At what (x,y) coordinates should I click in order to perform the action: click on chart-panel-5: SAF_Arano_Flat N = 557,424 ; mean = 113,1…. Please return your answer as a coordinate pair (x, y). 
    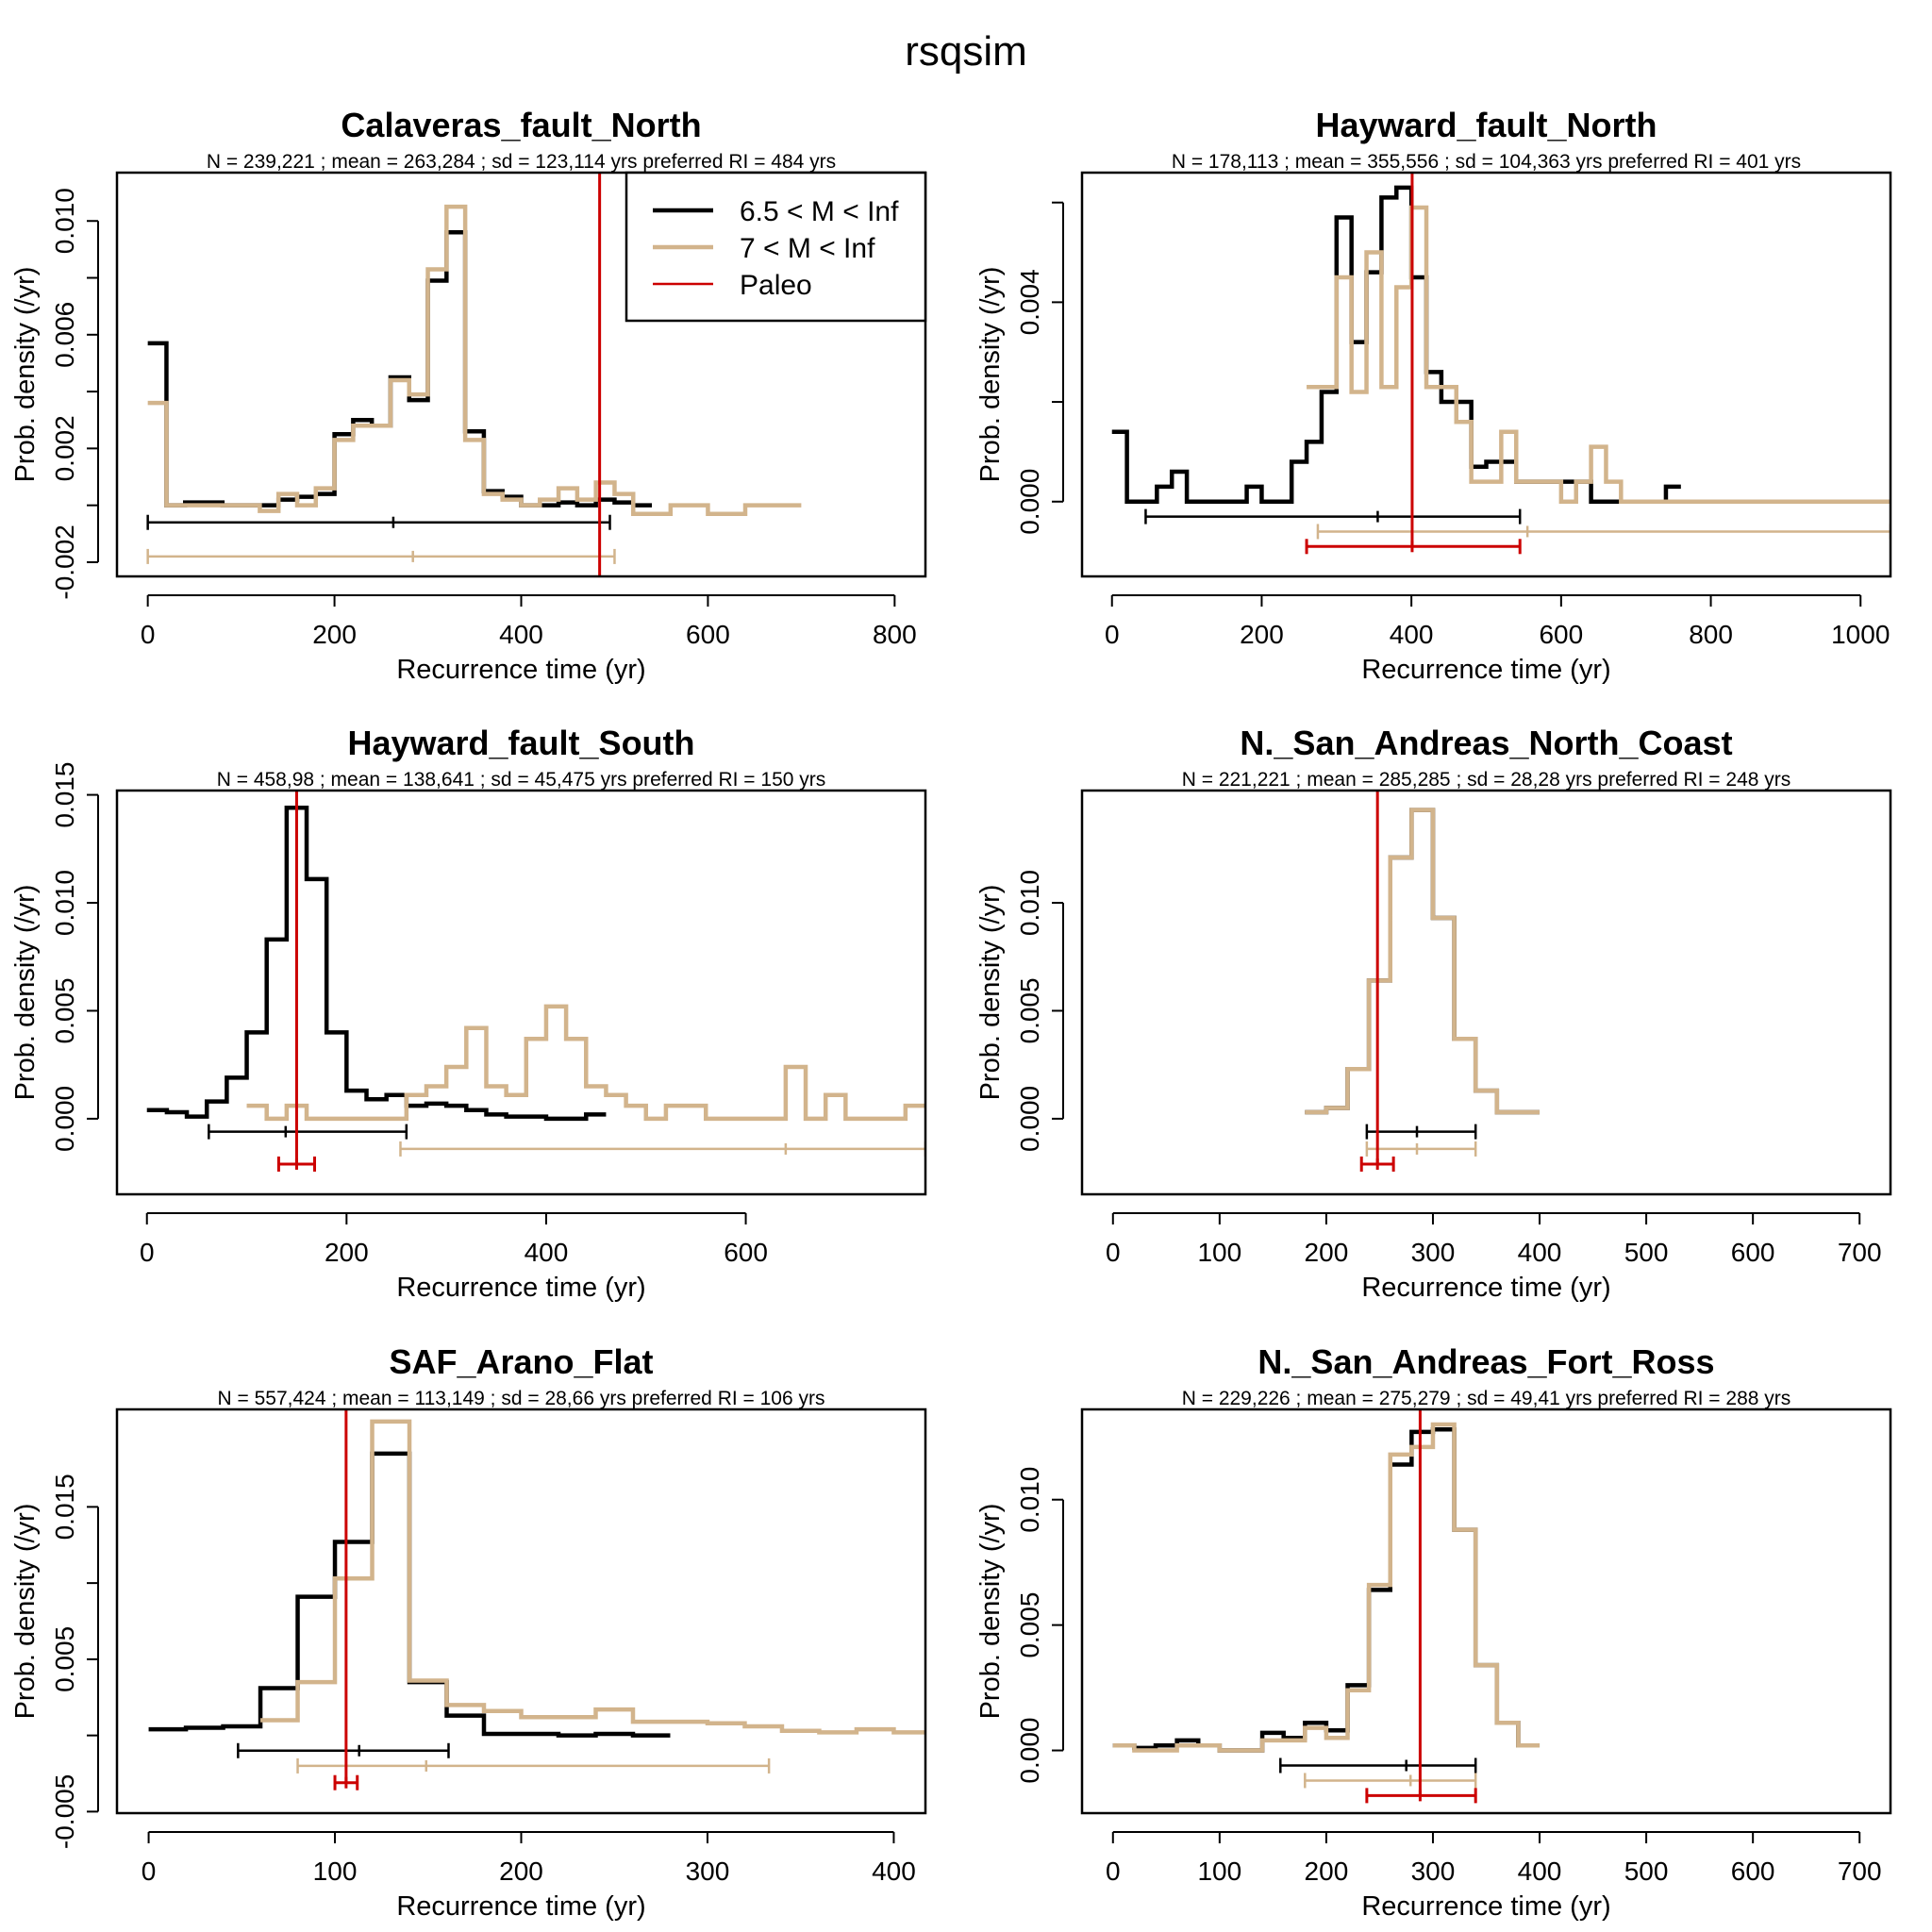
    Looking at the image, I should click on (469, 1632).